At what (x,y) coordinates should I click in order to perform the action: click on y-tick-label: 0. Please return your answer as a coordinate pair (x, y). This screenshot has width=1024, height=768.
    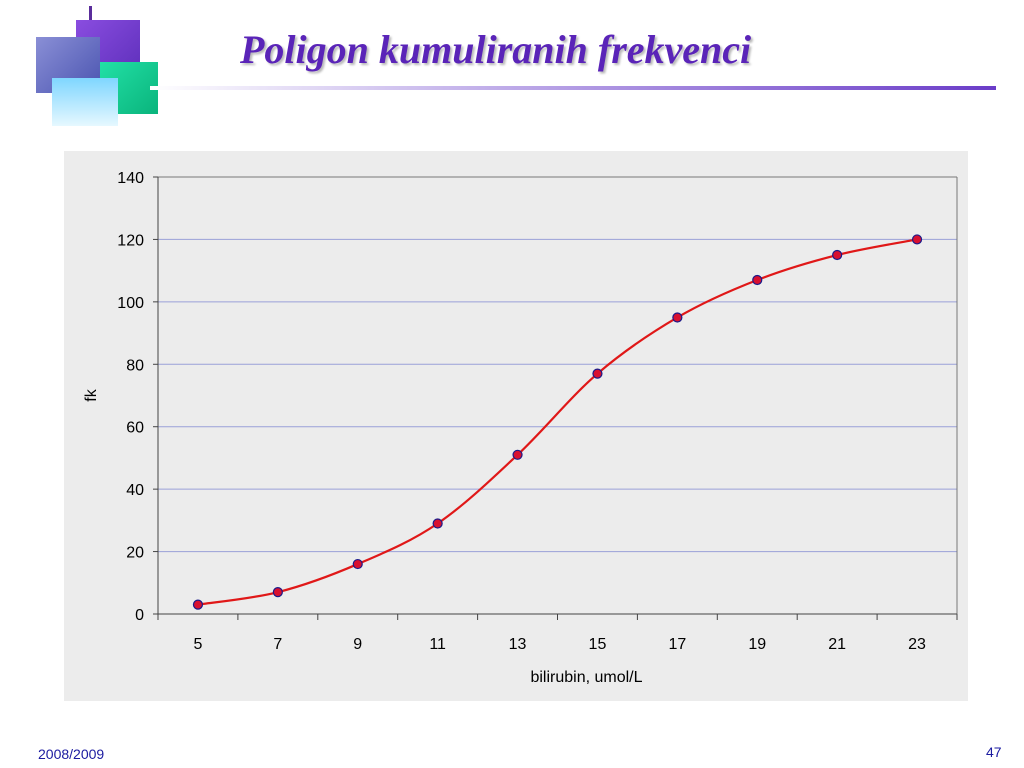
    Looking at the image, I should click on (139, 615).